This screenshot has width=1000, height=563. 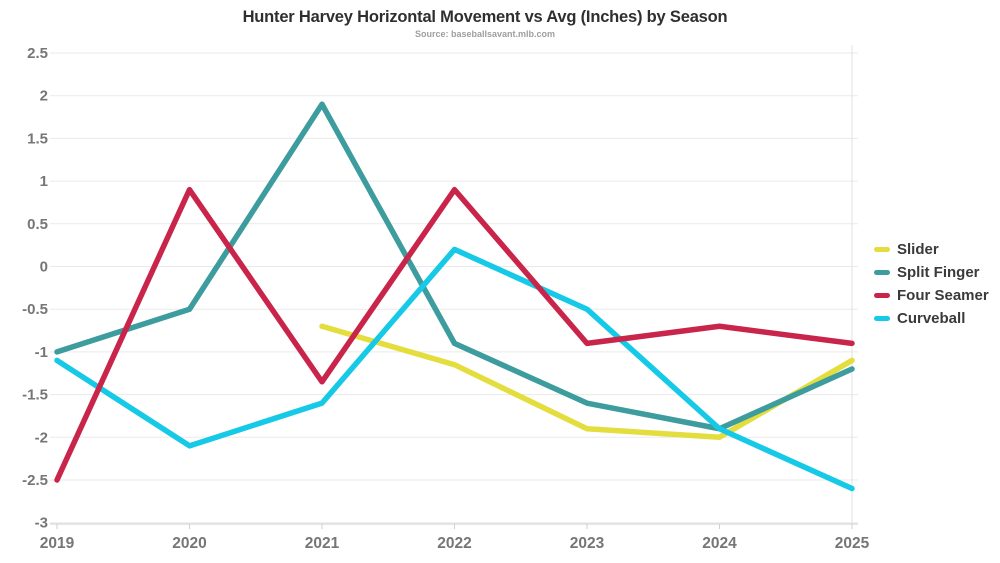 What do you see at coordinates (57, 543) in the screenshot?
I see `x-axis-tick-label: 2019` at bounding box center [57, 543].